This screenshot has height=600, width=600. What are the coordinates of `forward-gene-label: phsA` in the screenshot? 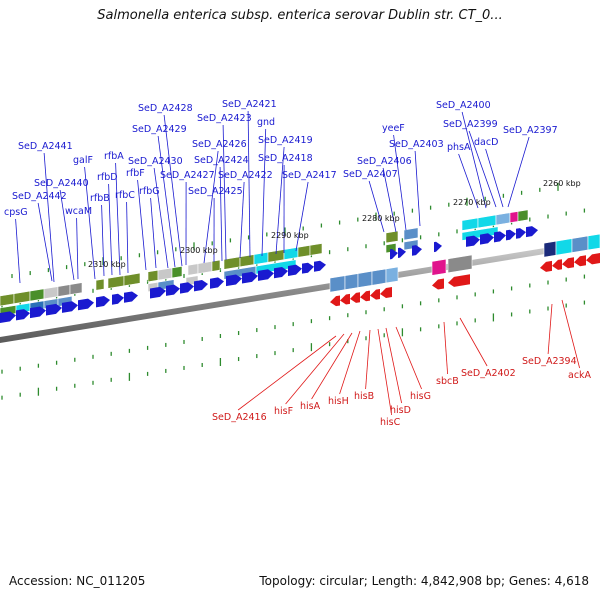 It's located at (459, 147).